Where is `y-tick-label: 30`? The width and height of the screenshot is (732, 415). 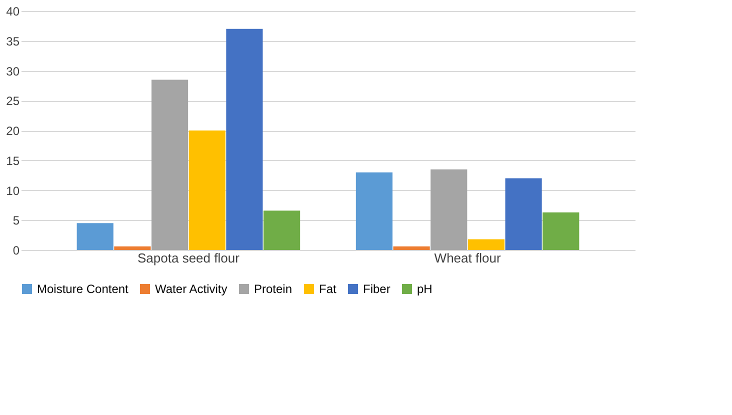
y-tick-label: 30 is located at coordinates (13, 71).